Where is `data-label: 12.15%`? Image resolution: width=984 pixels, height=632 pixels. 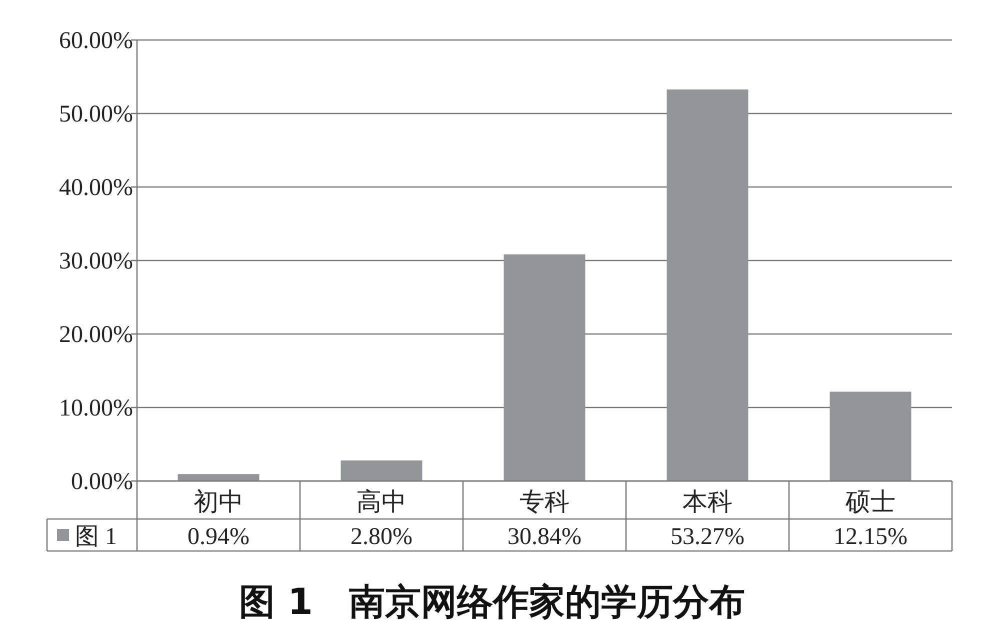 data-label: 12.15% is located at coordinates (871, 537).